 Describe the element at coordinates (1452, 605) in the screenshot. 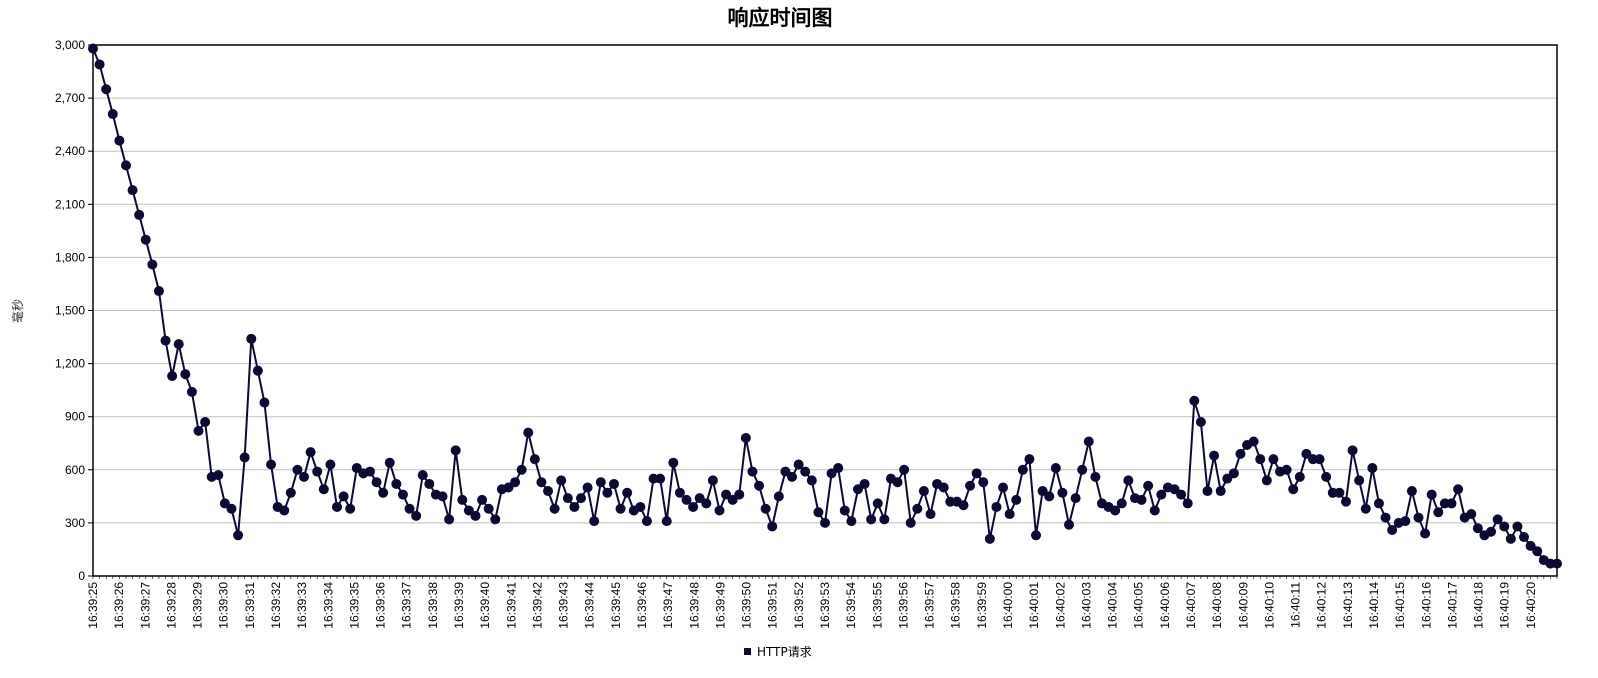

I see `x-tick-label: 16:40:17` at that location.